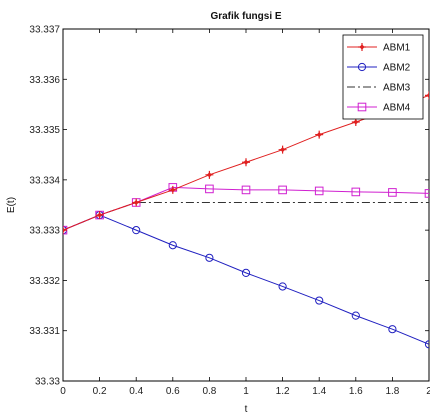 The image size is (430, 413). What do you see at coordinates (283, 391) in the screenshot?
I see `x-tick-label: 1.2` at bounding box center [283, 391].